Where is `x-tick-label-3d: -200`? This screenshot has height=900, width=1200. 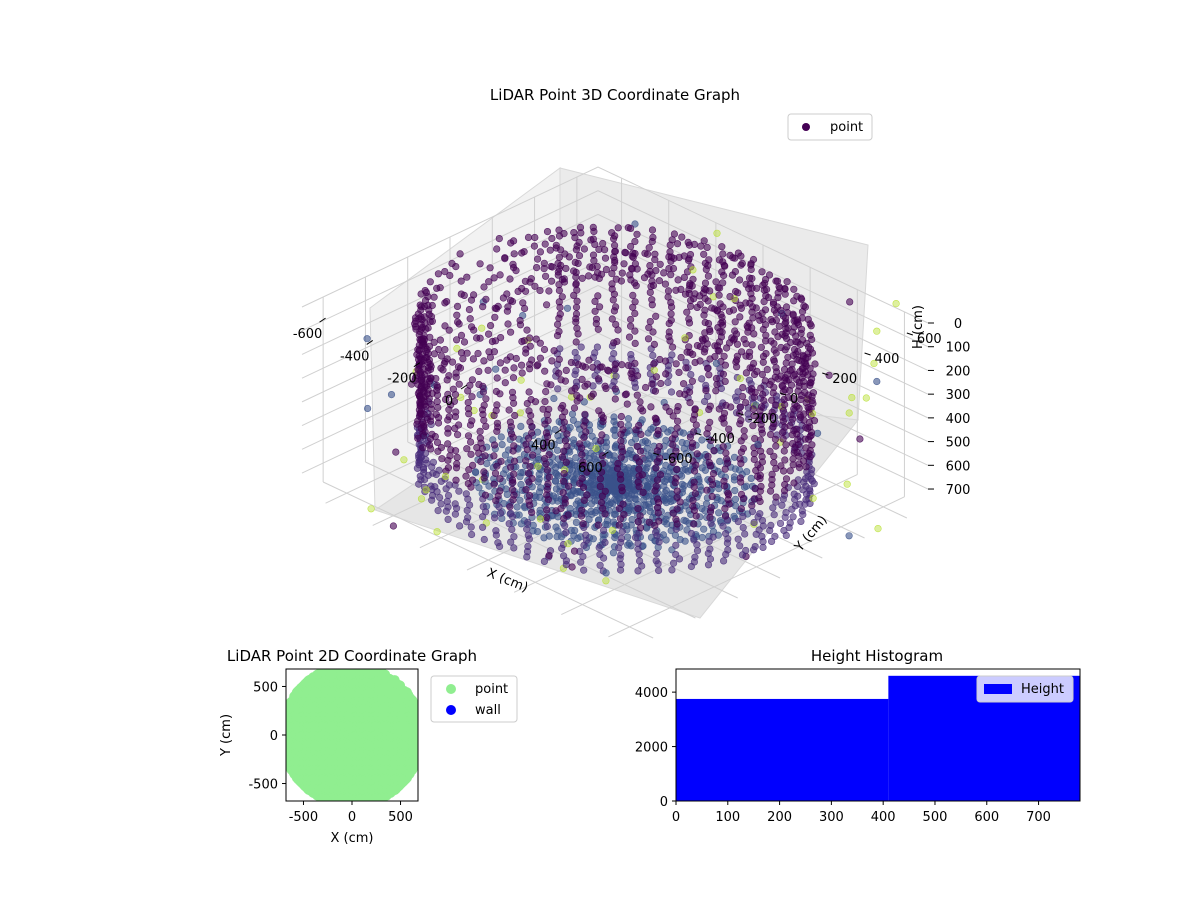
x-tick-label-3d: -200 is located at coordinates (402, 379).